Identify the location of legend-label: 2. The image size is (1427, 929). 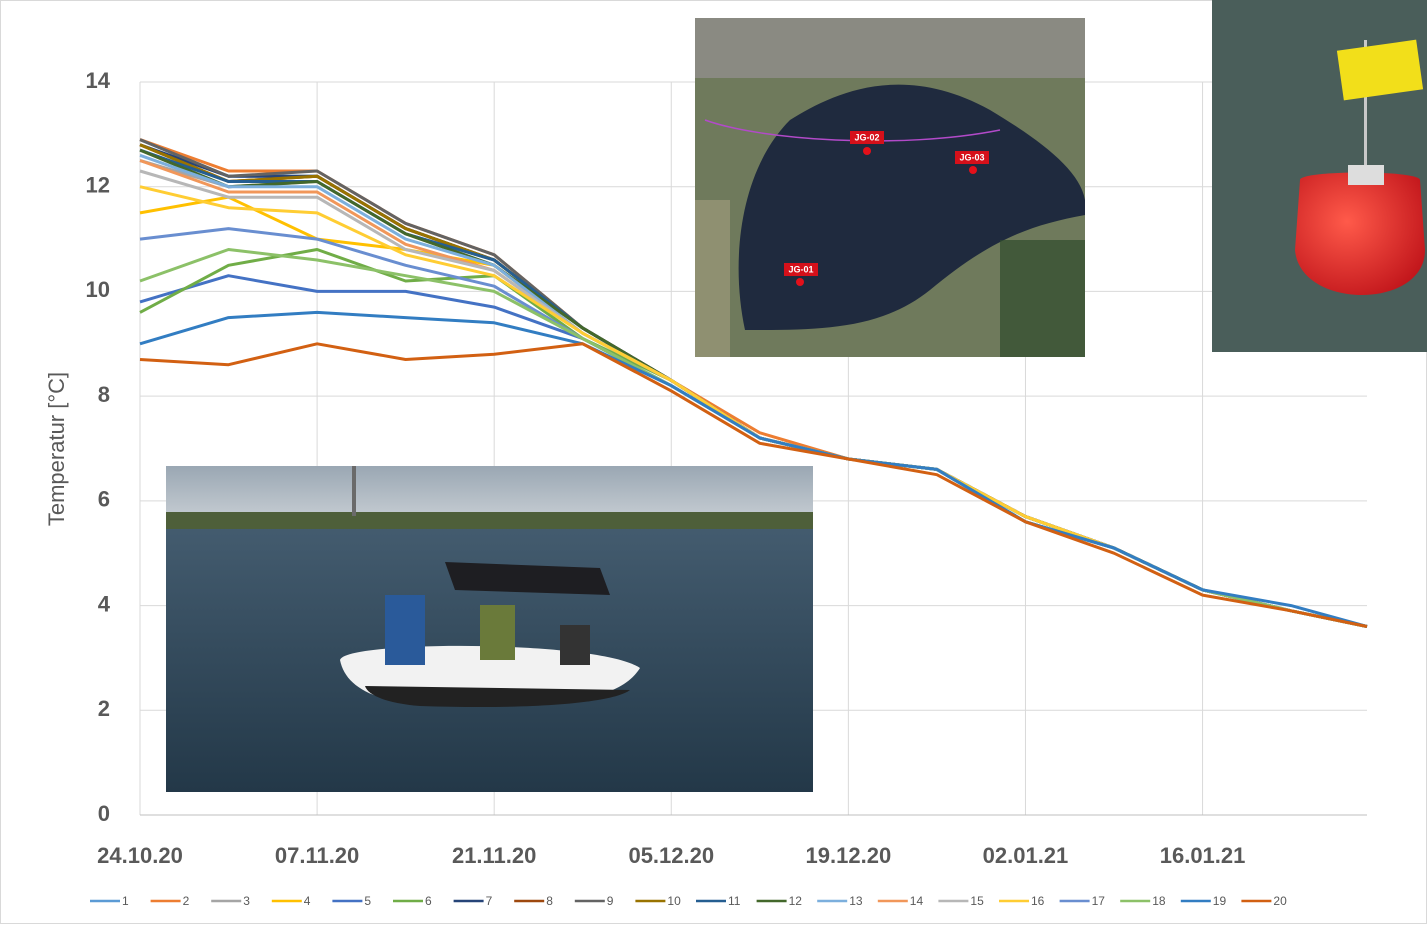
(186, 901).